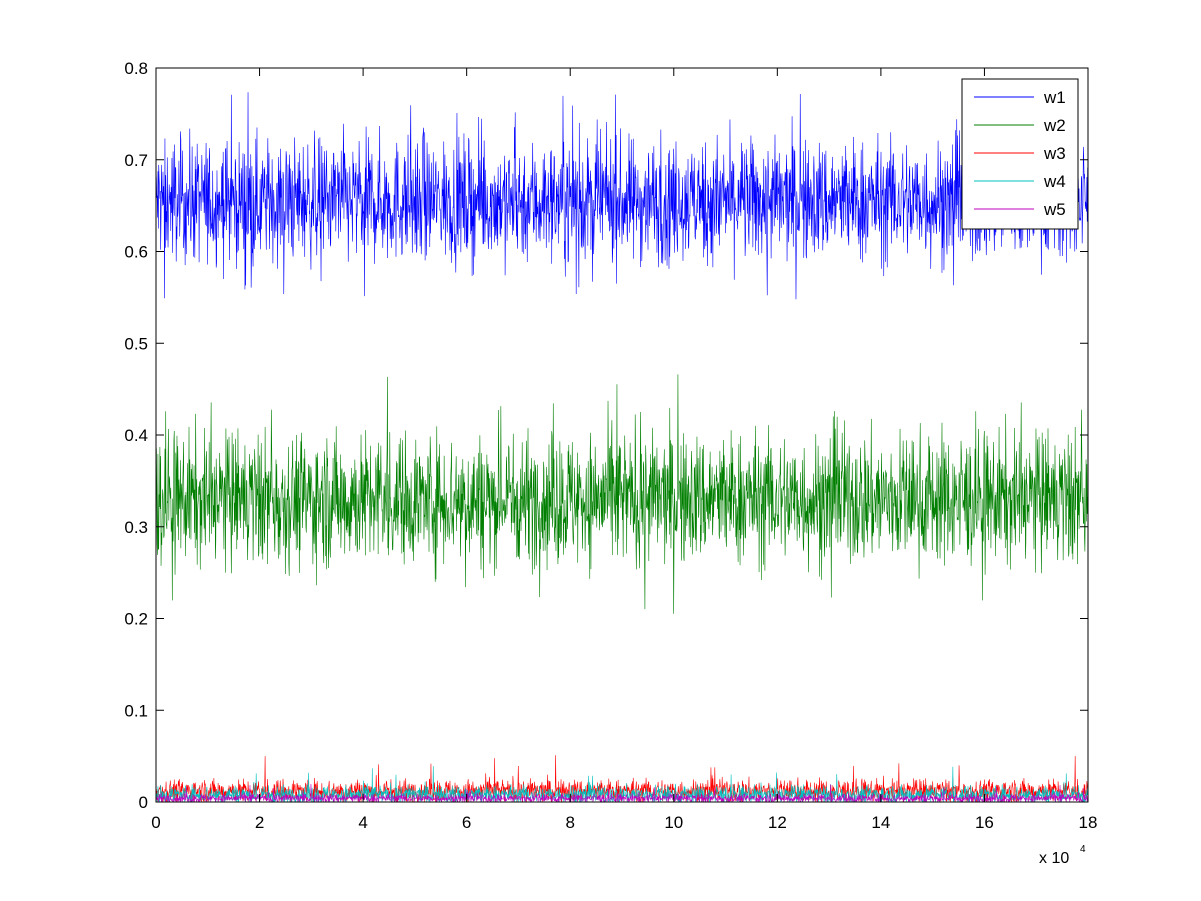  I want to click on x-tick-label: 6, so click(466, 822).